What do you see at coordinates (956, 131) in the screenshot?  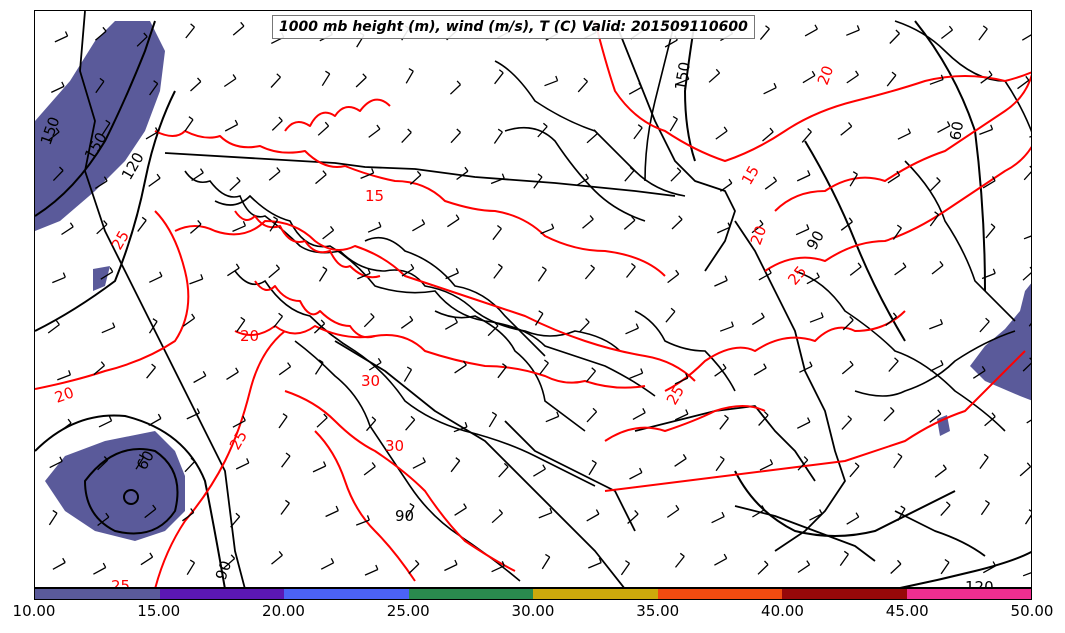 I see `height-label: 60` at bounding box center [956, 131].